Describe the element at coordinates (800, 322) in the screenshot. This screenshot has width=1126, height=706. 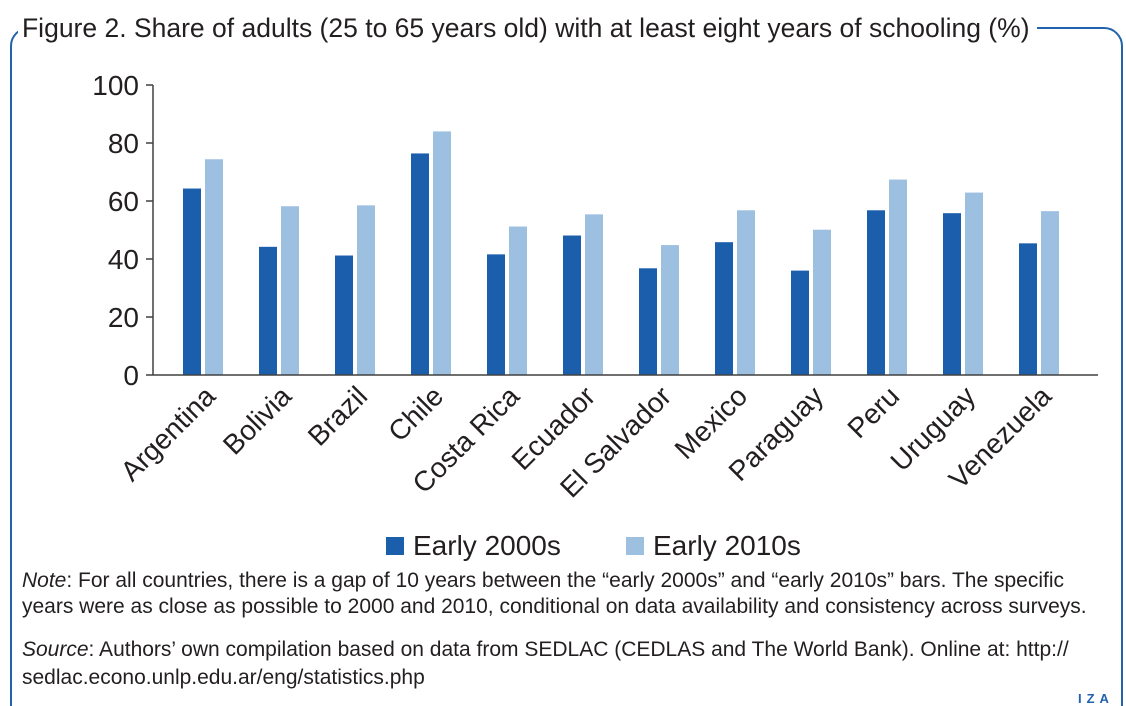
I see `bar-early-2000s-paraguay` at that location.